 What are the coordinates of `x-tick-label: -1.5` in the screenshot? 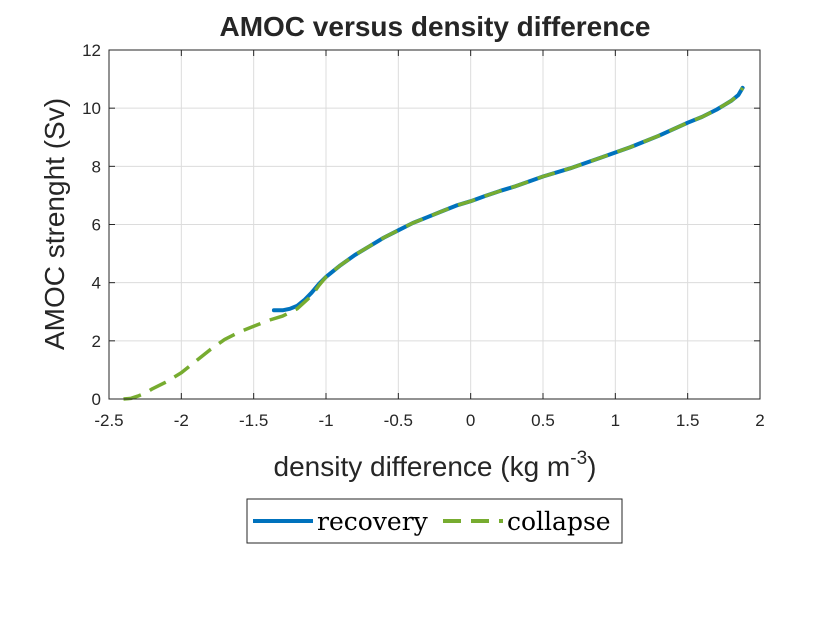 It's located at (253, 420).